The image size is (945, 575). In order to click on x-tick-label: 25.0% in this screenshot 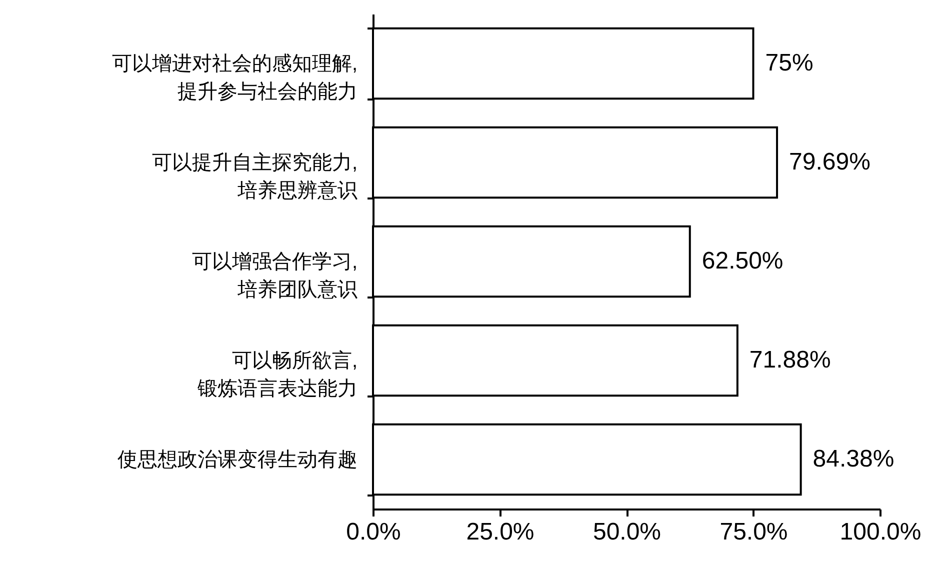, I will do `click(500, 532)`.